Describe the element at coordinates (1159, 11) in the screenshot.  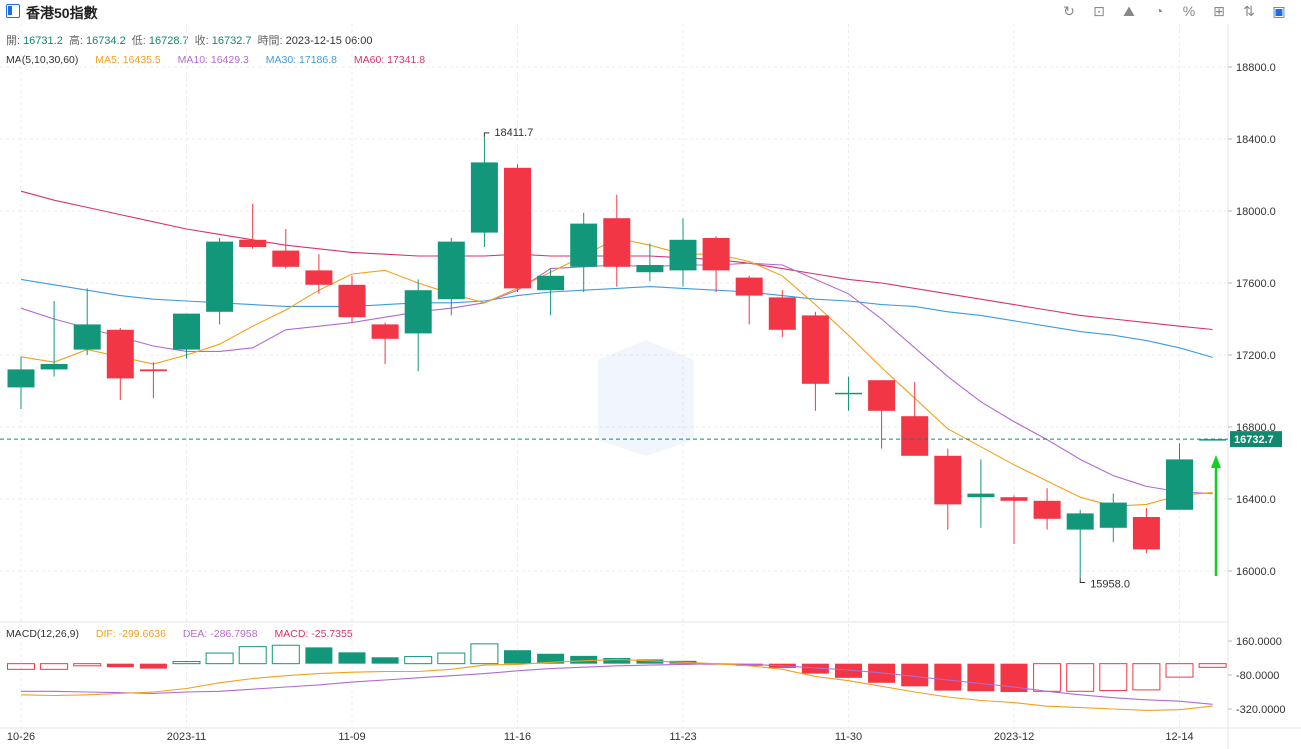
I see `pie-icon: ◔` at that location.